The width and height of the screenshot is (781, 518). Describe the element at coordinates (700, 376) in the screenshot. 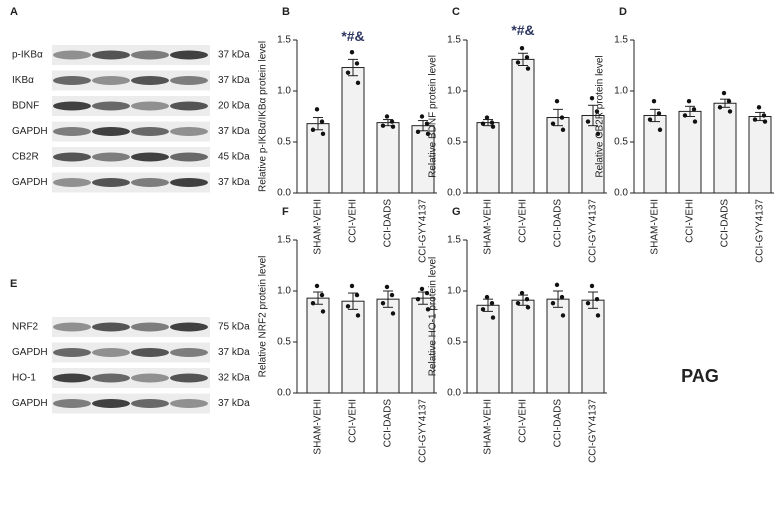

I see `region-label: PAG` at that location.